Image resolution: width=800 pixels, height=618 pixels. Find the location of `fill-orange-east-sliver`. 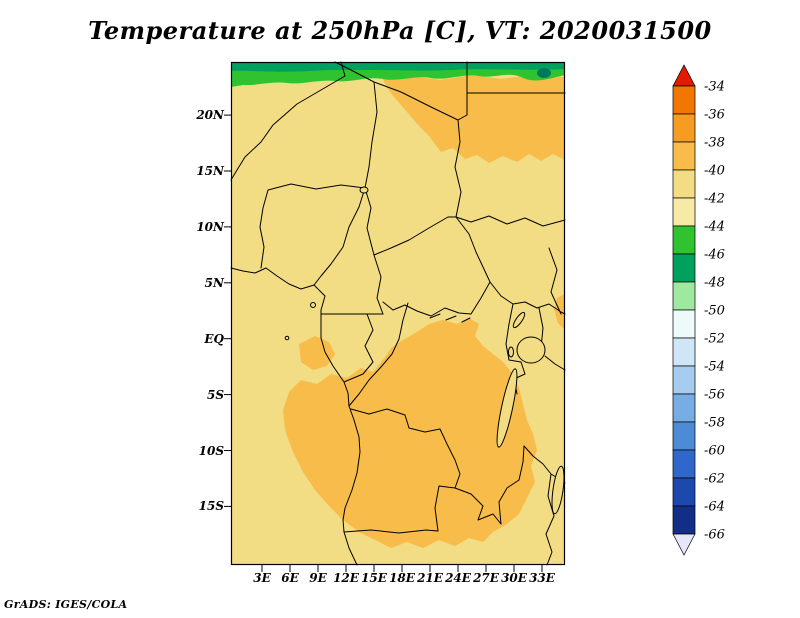

fill-orange-east-sliver is located at coordinates (559, 312).